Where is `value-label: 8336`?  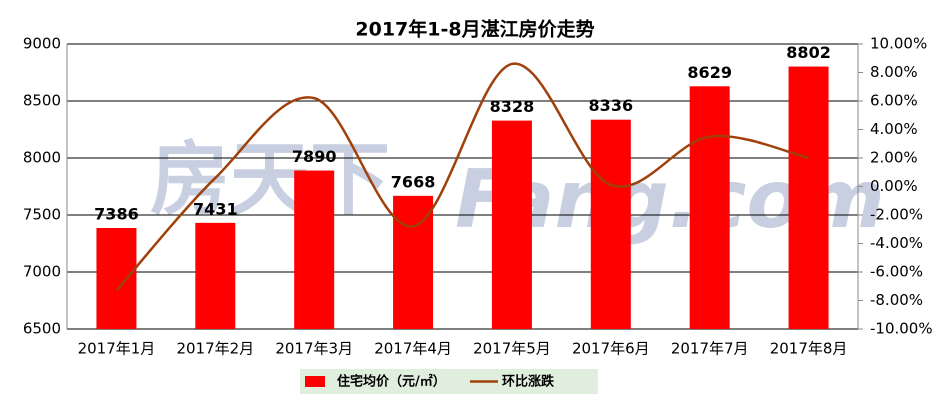
value-label: 8336 is located at coordinates (611, 105).